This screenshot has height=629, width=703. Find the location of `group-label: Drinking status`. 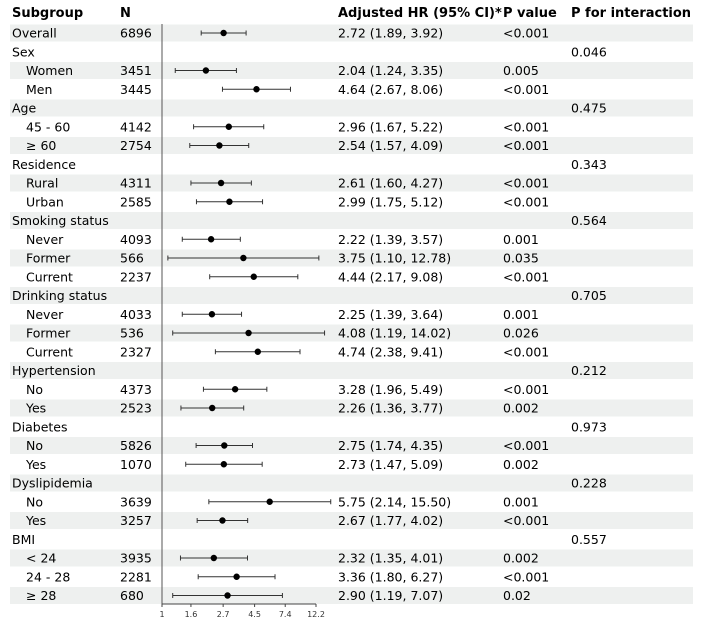

group-label: Drinking status is located at coordinates (59, 295).